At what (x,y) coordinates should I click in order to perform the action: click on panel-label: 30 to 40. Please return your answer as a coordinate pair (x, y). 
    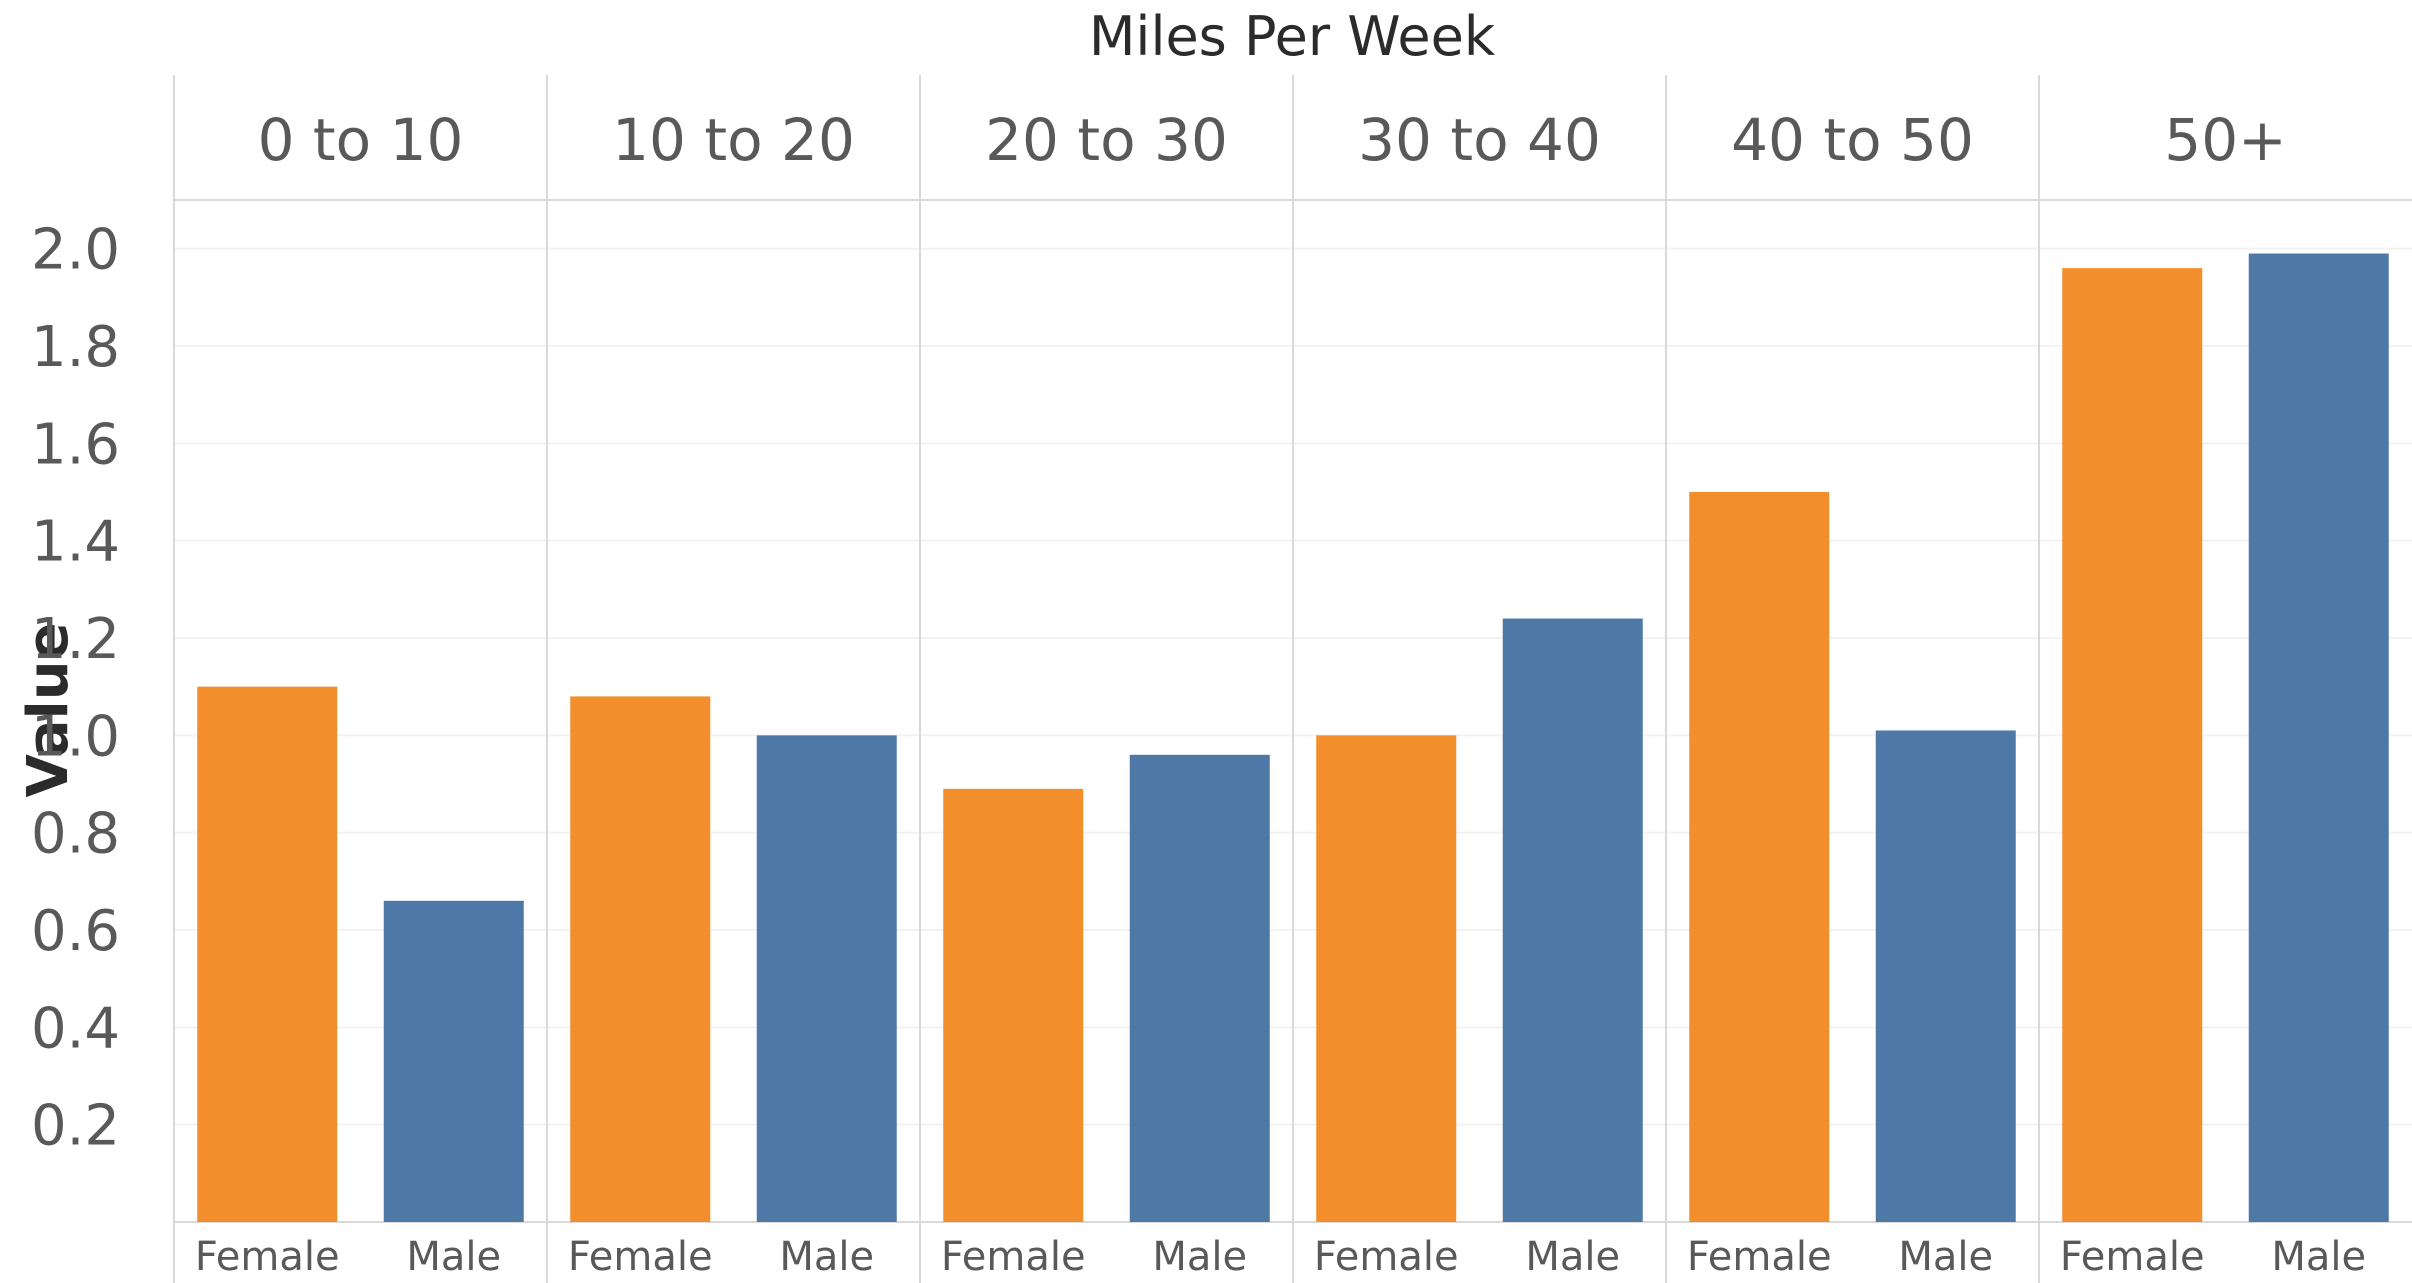
    Looking at the image, I should click on (1479, 140).